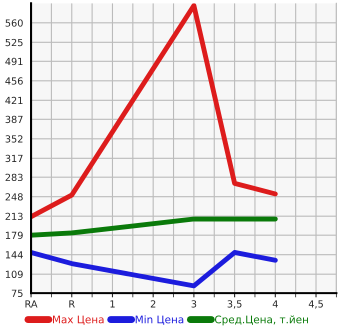 This screenshot has height=335, width=345. Describe the element at coordinates (14, 42) in the screenshot. I see `y-tick-label: 525` at that location.